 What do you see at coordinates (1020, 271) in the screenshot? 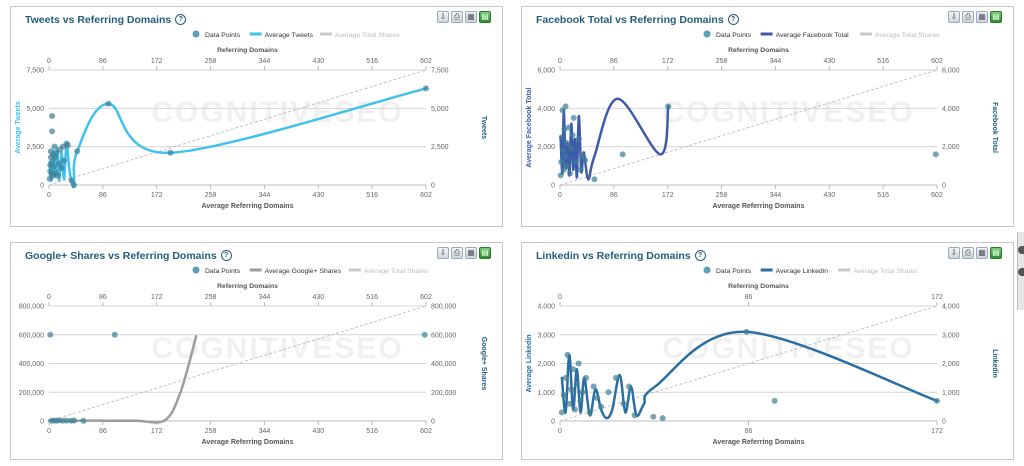
I see `scroll-handle` at bounding box center [1020, 271].